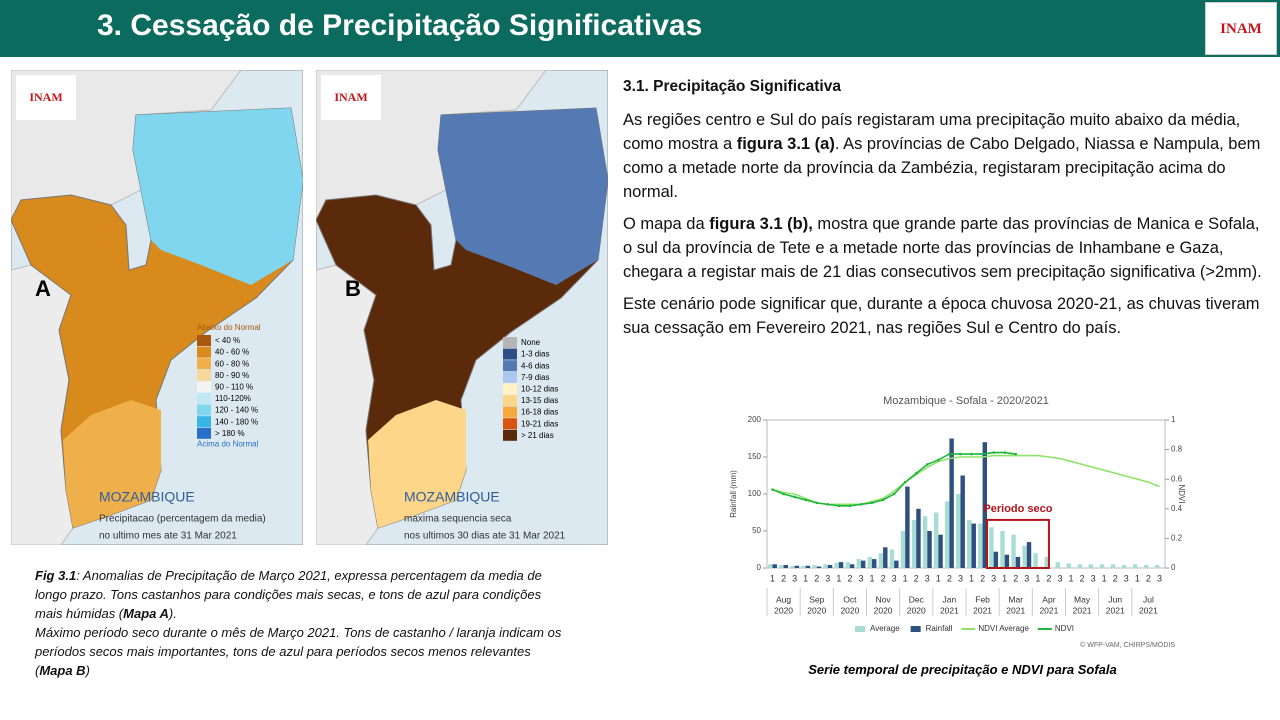 The height and width of the screenshot is (720, 1280). I want to click on y2-tick-label: 0.8, so click(1177, 449).